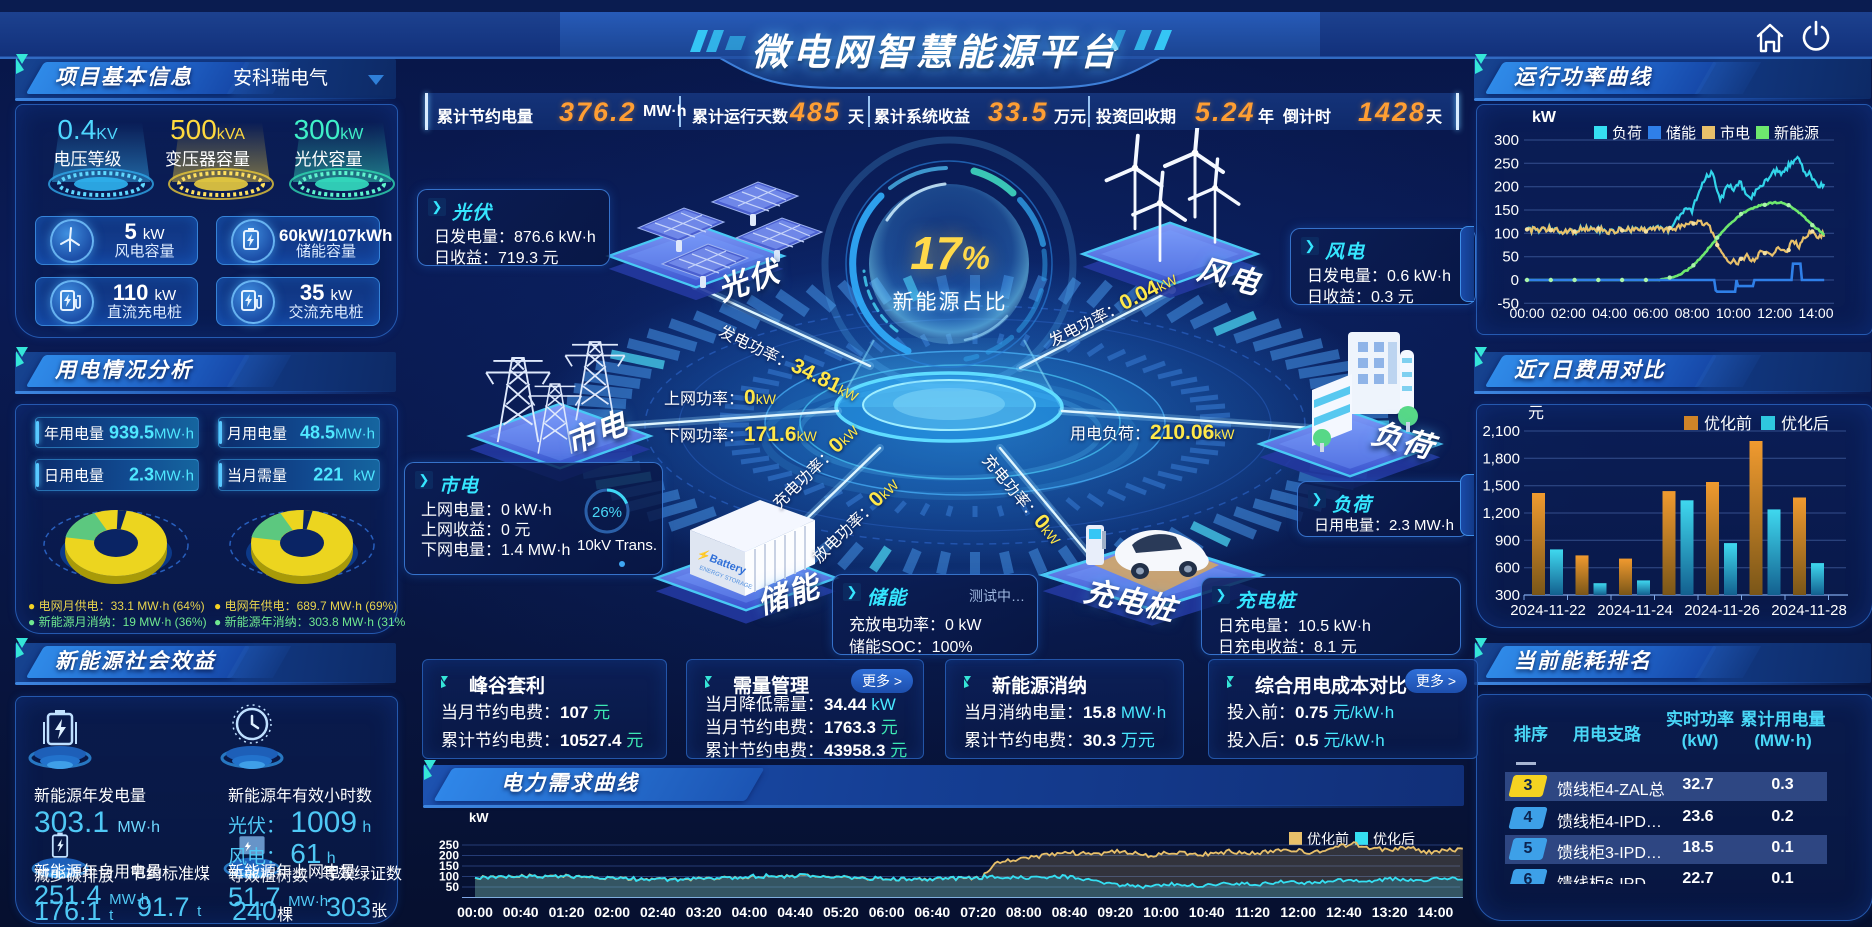  Describe the element at coordinates (1722, 610) in the screenshot. I see `svg-text: 2024-11-26` at that location.